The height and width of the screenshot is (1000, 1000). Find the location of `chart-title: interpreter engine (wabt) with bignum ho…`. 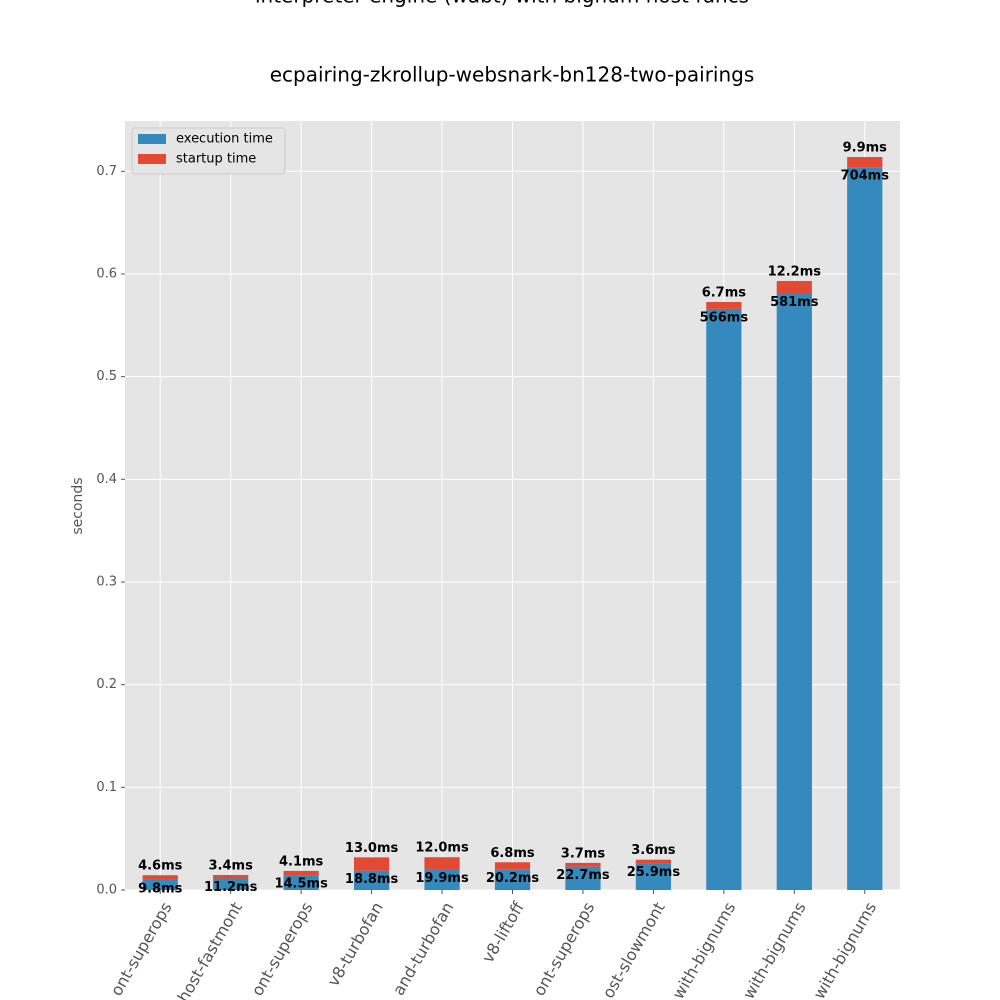

chart-title: interpreter engine (wabt) with bignum ho… is located at coordinates (502, 4).